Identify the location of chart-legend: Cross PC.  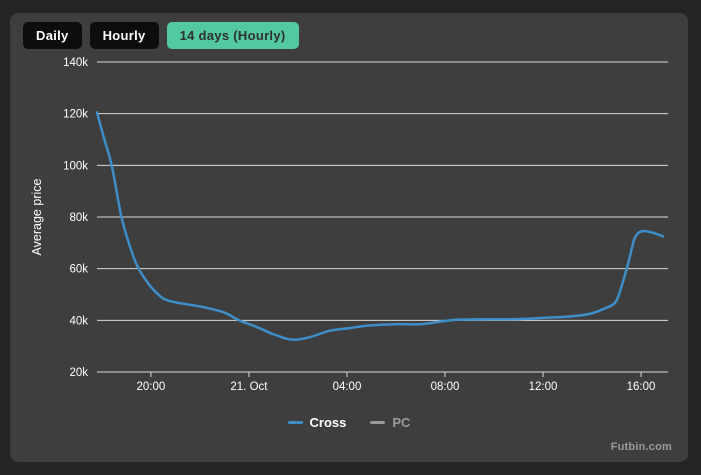
(349, 422).